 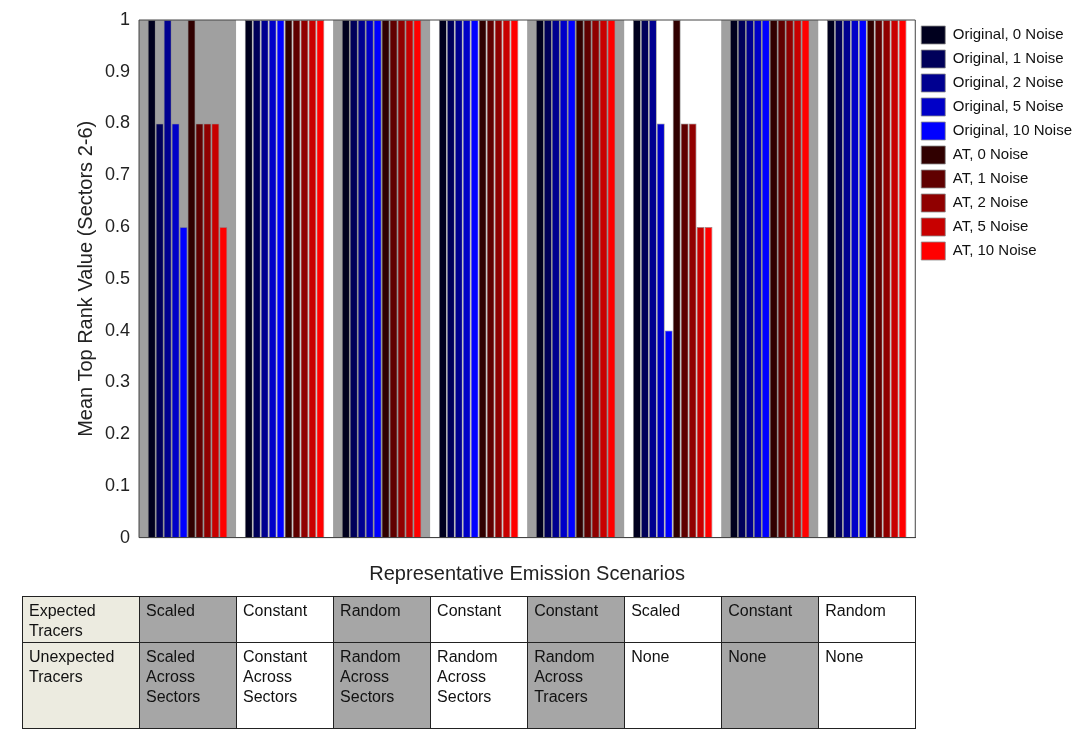 I want to click on legend-label: Original, 10 Noise, so click(x=1012, y=130).